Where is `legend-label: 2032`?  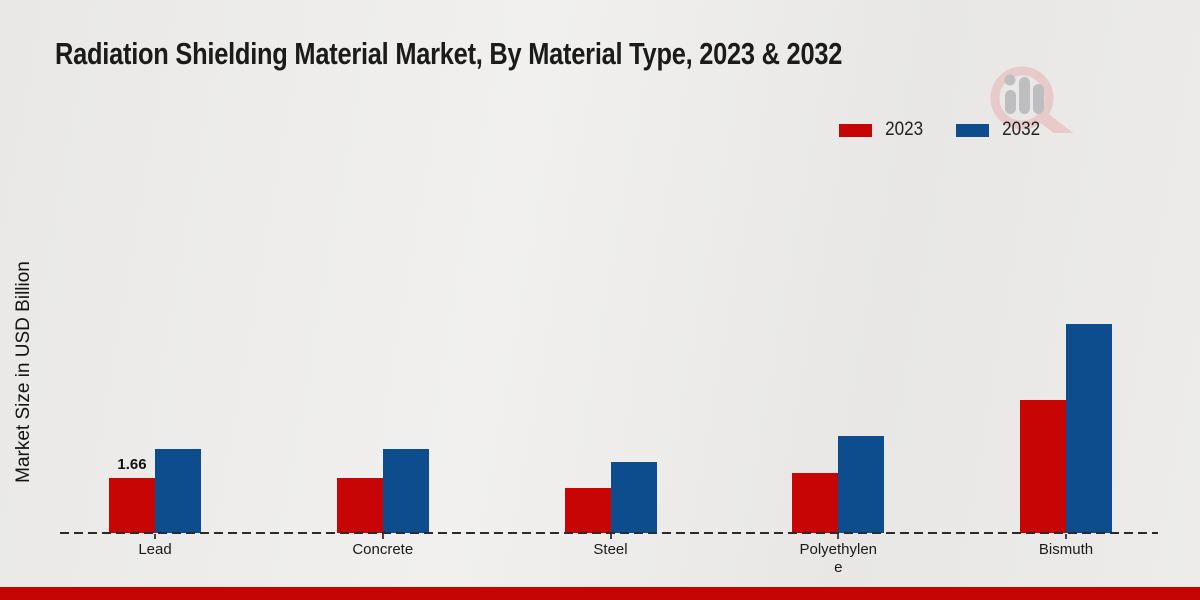 legend-label: 2032 is located at coordinates (1020, 129).